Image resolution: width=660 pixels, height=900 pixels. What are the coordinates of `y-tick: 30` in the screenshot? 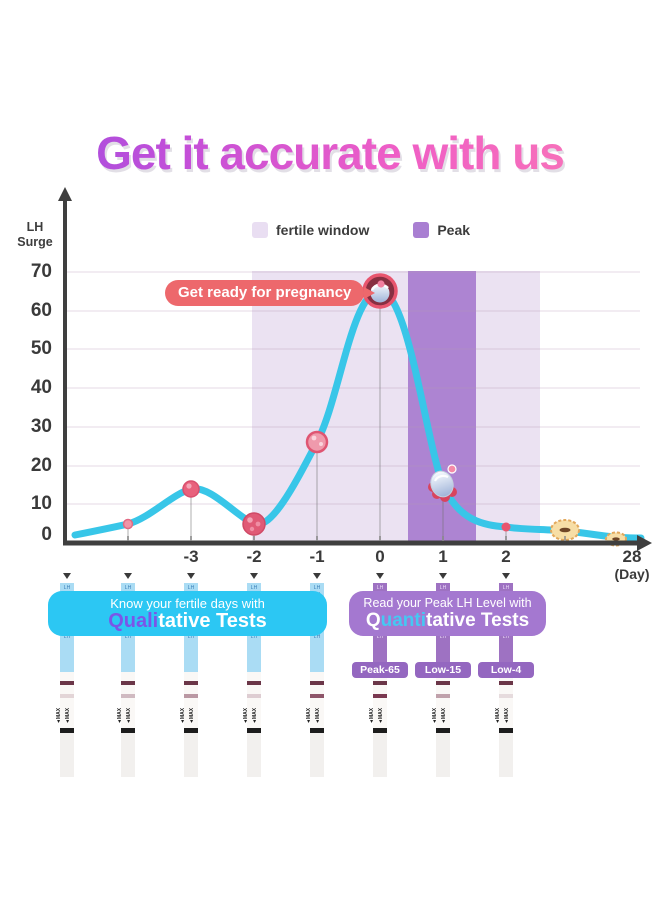 It's located at (41, 426).